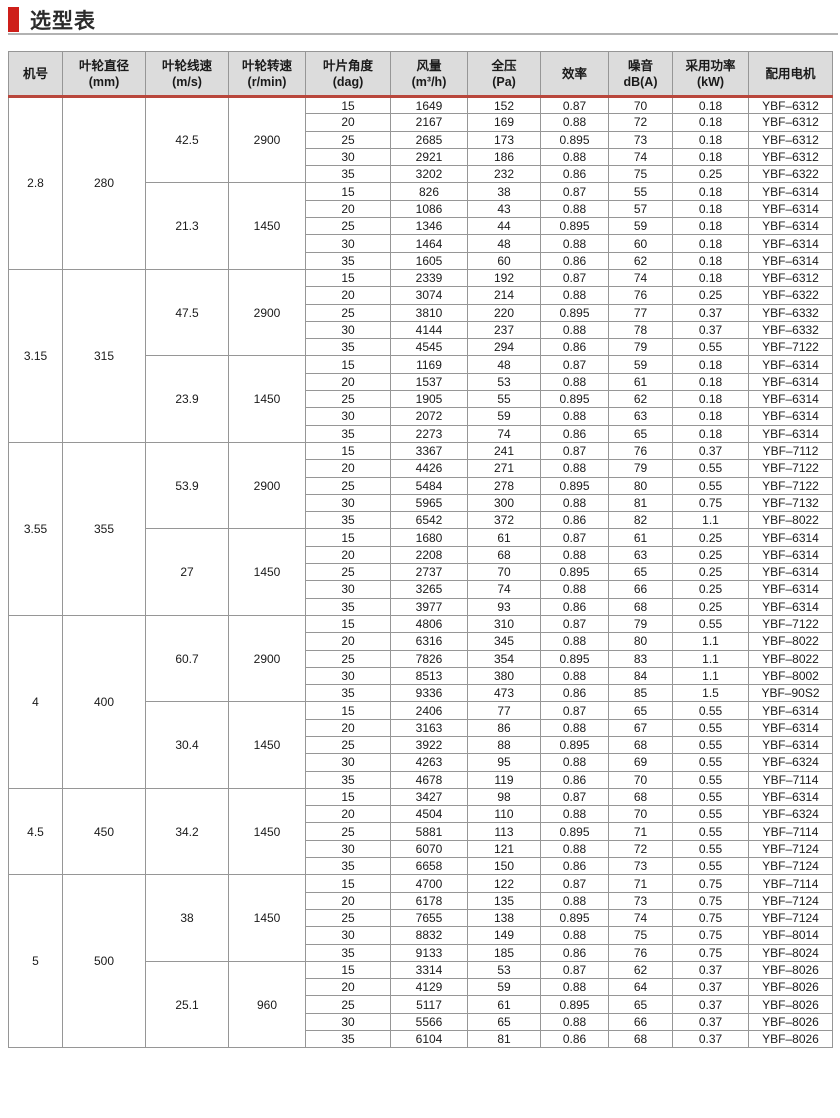 The height and width of the screenshot is (1118, 840). Describe the element at coordinates (504, 382) in the screenshot. I see `cell-pressure: 53` at that location.